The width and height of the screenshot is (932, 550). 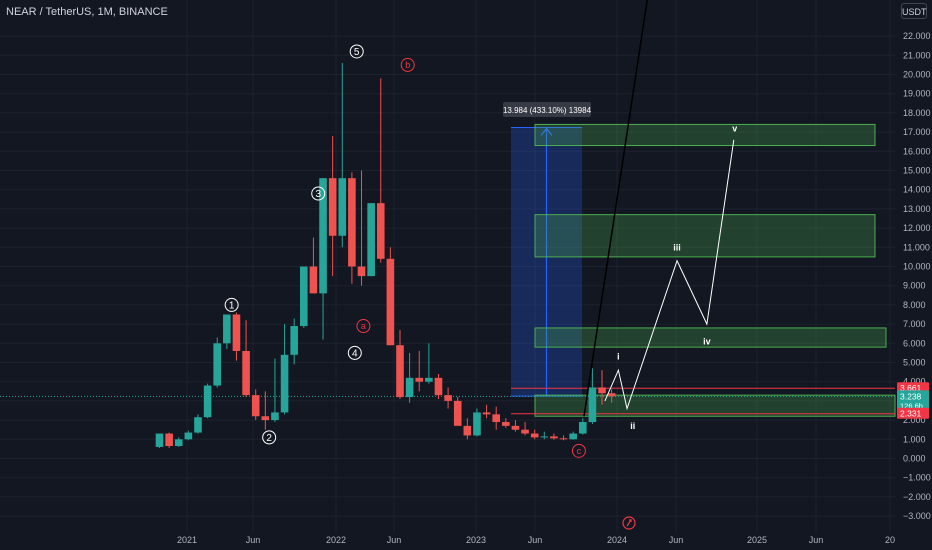 I want to click on y-tick-label: 5.000, so click(x=914, y=363).